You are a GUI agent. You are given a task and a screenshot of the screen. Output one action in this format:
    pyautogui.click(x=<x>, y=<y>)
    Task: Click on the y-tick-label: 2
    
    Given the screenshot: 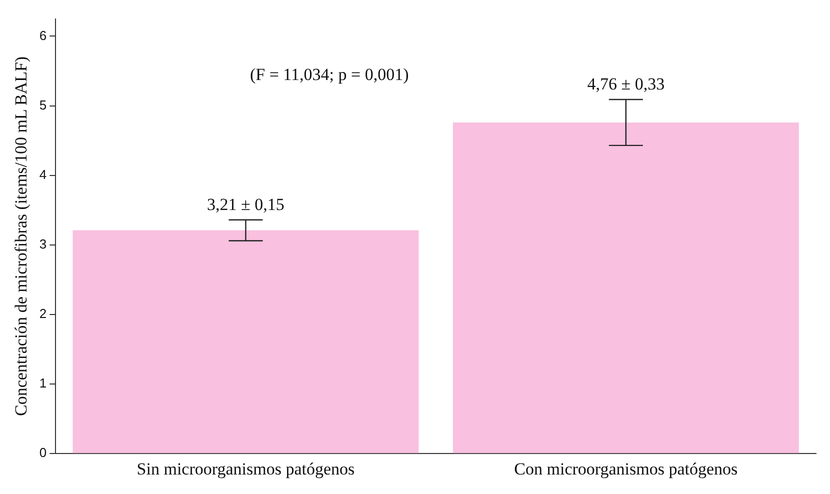 What is the action you would take?
    pyautogui.click(x=43, y=314)
    